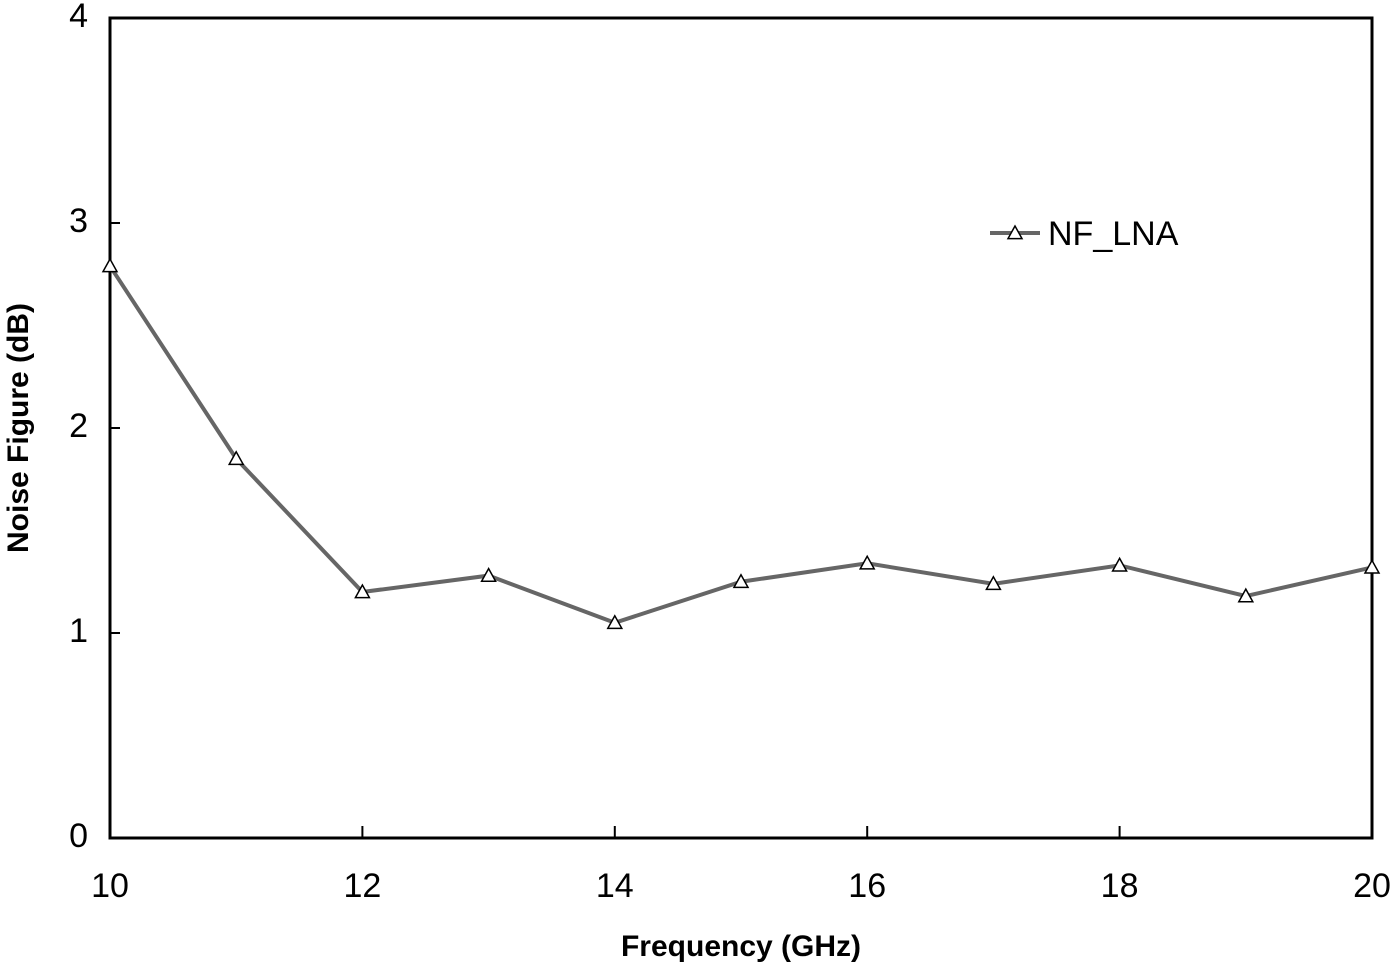  I want to click on x-axis-title: Frequency (GHz), so click(741, 946).